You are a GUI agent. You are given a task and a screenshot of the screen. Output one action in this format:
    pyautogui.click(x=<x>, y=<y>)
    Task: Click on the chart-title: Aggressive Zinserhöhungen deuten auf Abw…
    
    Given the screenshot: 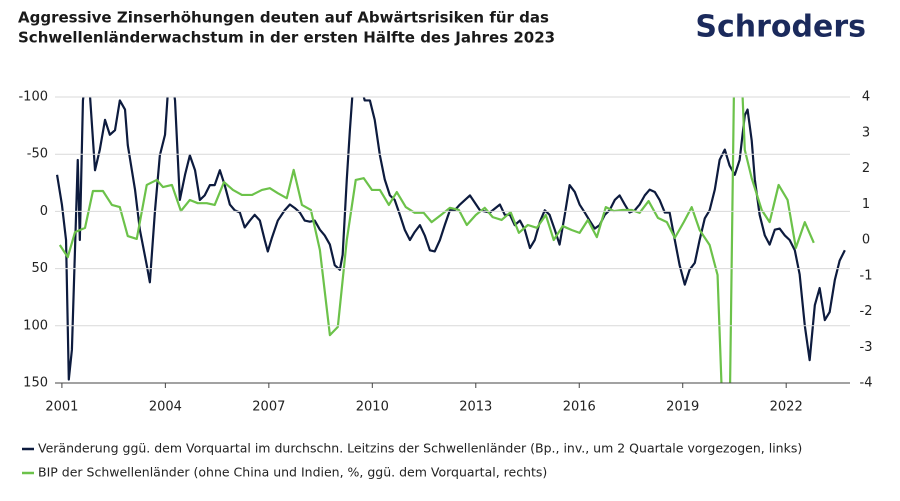 What is the action you would take?
    pyautogui.click(x=283, y=18)
    